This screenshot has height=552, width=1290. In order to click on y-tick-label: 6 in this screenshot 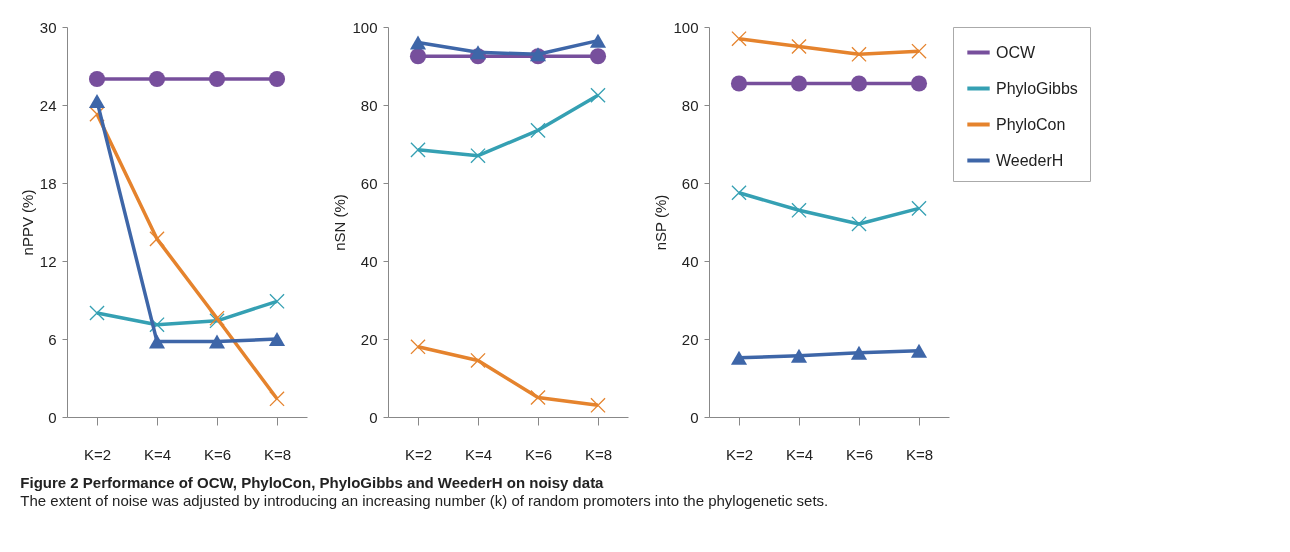, I will do `click(52, 339)`.